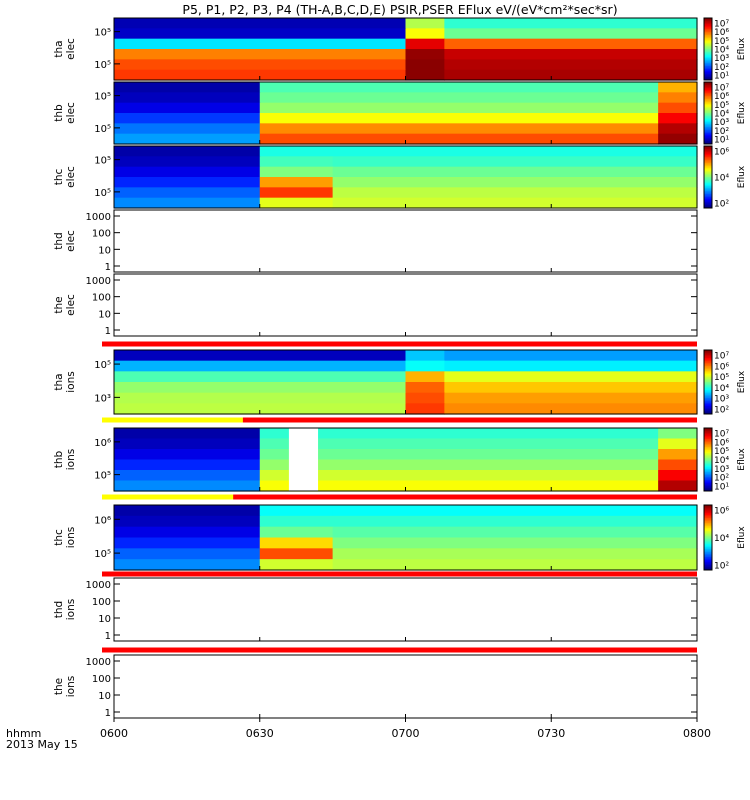  I want to click on y-tick-label: 1, so click(108, 331).